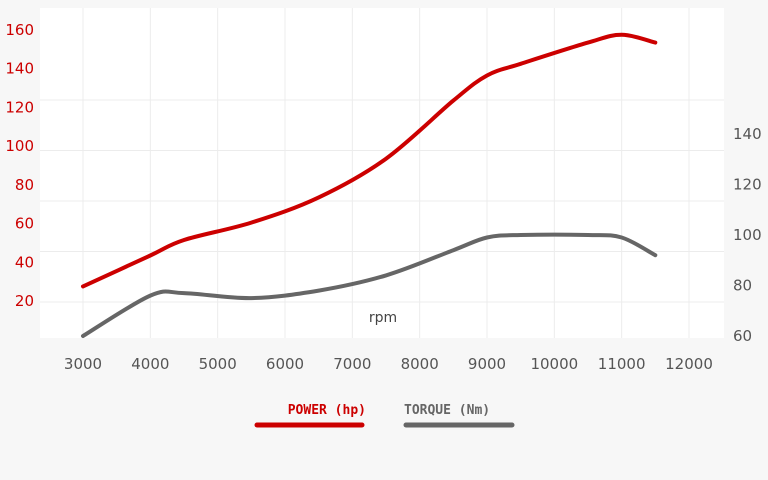  I want to click on x-tick-label: 12000, so click(689, 364).